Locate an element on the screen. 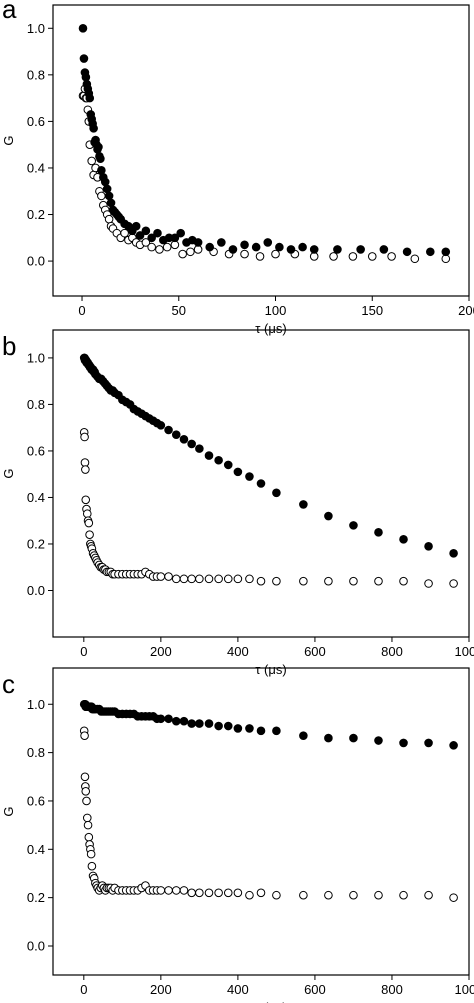  panel-label: a is located at coordinates (9, 12).